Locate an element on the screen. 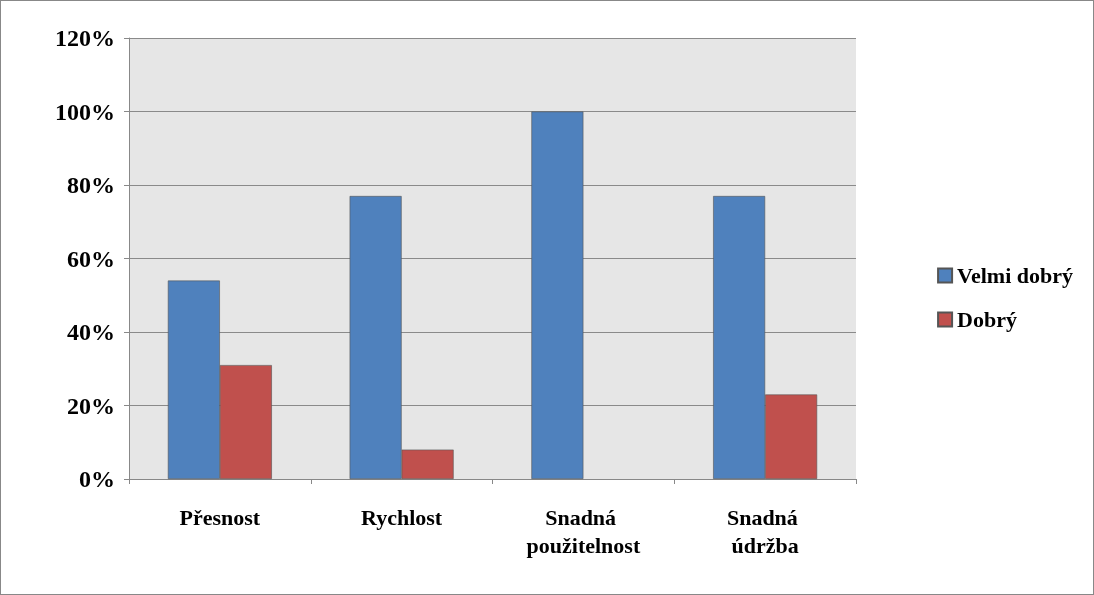  x-tick-label: Snadná použitelnost is located at coordinates (583, 531).